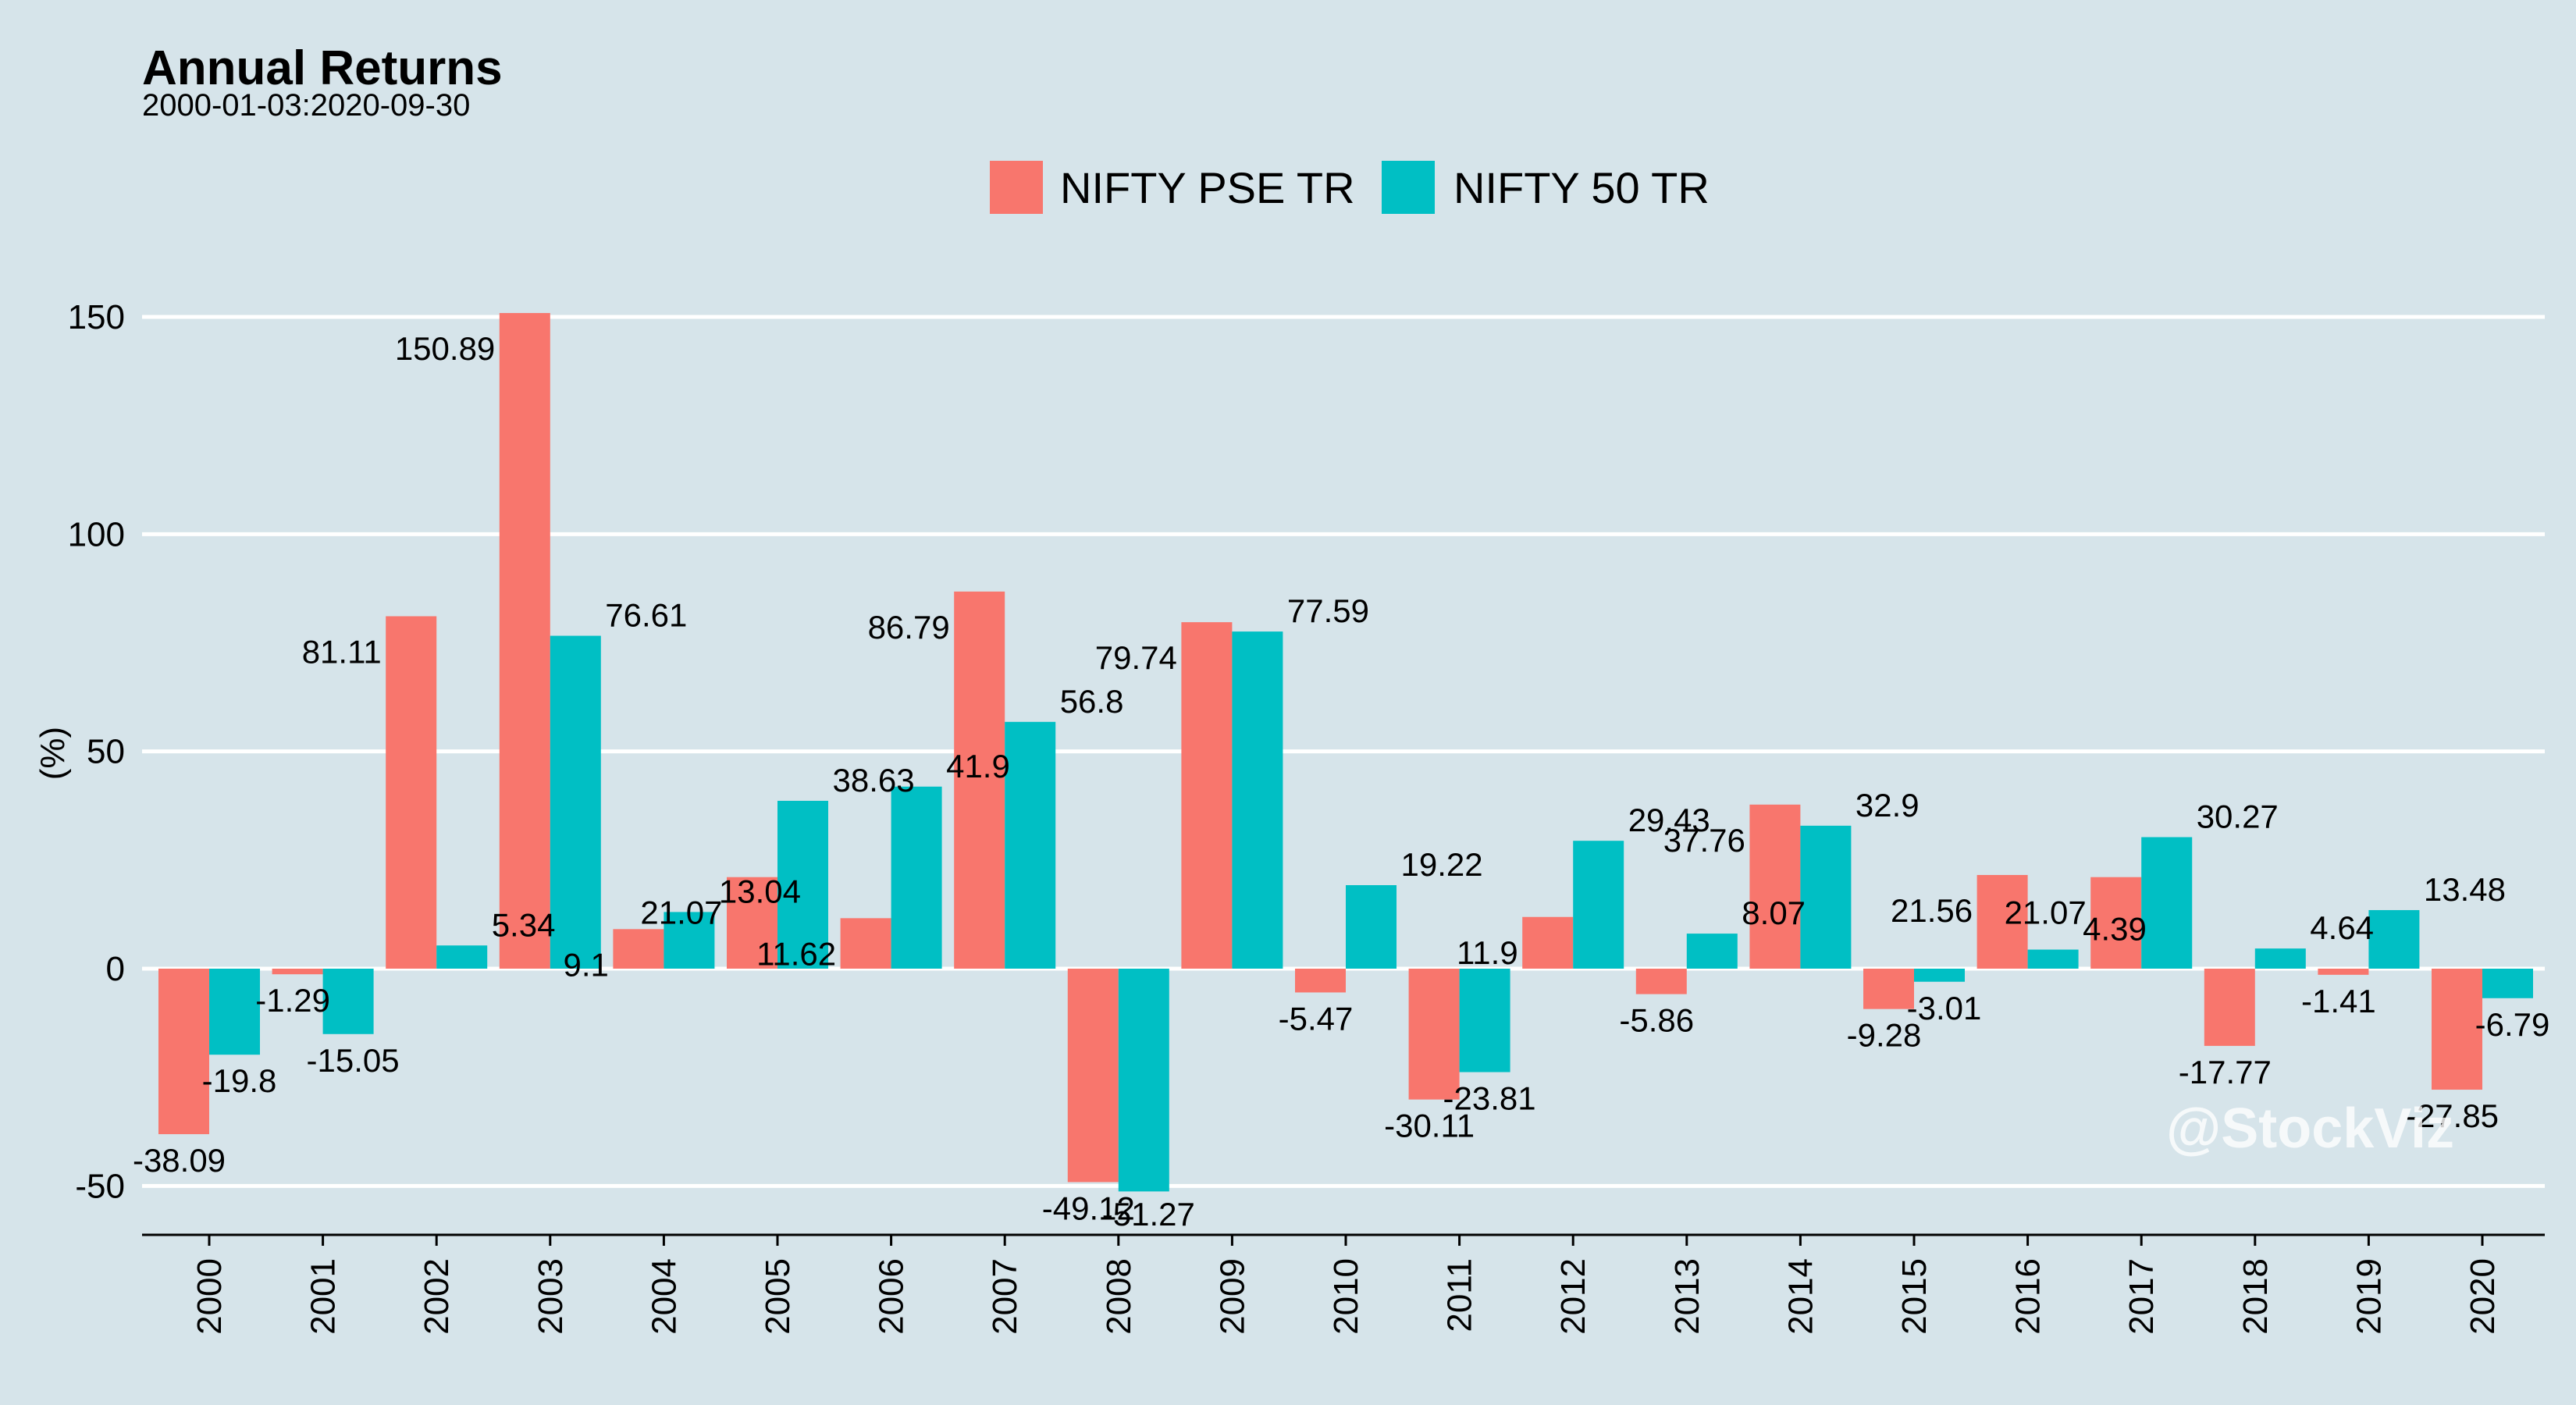 Image resolution: width=2576 pixels, height=1405 pixels. What do you see at coordinates (2115, 930) in the screenshot?
I see `data-label-nifty50-2016: 4.39` at bounding box center [2115, 930].